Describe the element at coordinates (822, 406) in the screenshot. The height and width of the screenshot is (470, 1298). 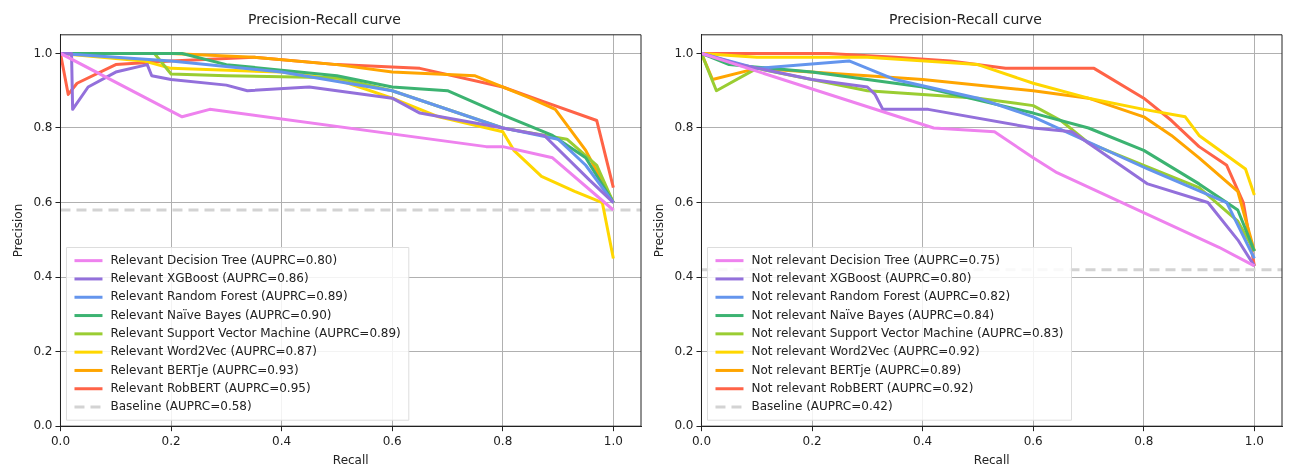
I see `legend-label: Baseline (AUPRC=0.42)` at that location.